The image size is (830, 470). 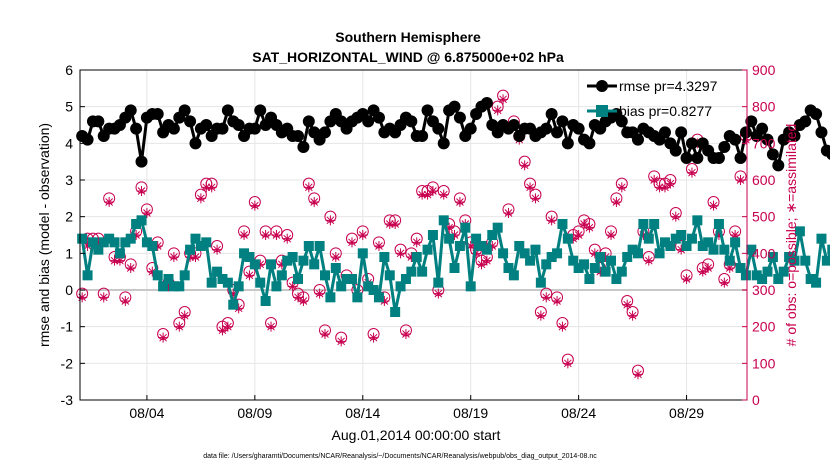 What do you see at coordinates (453, 134) in the screenshot?
I see `rmse-series` at bounding box center [453, 134].